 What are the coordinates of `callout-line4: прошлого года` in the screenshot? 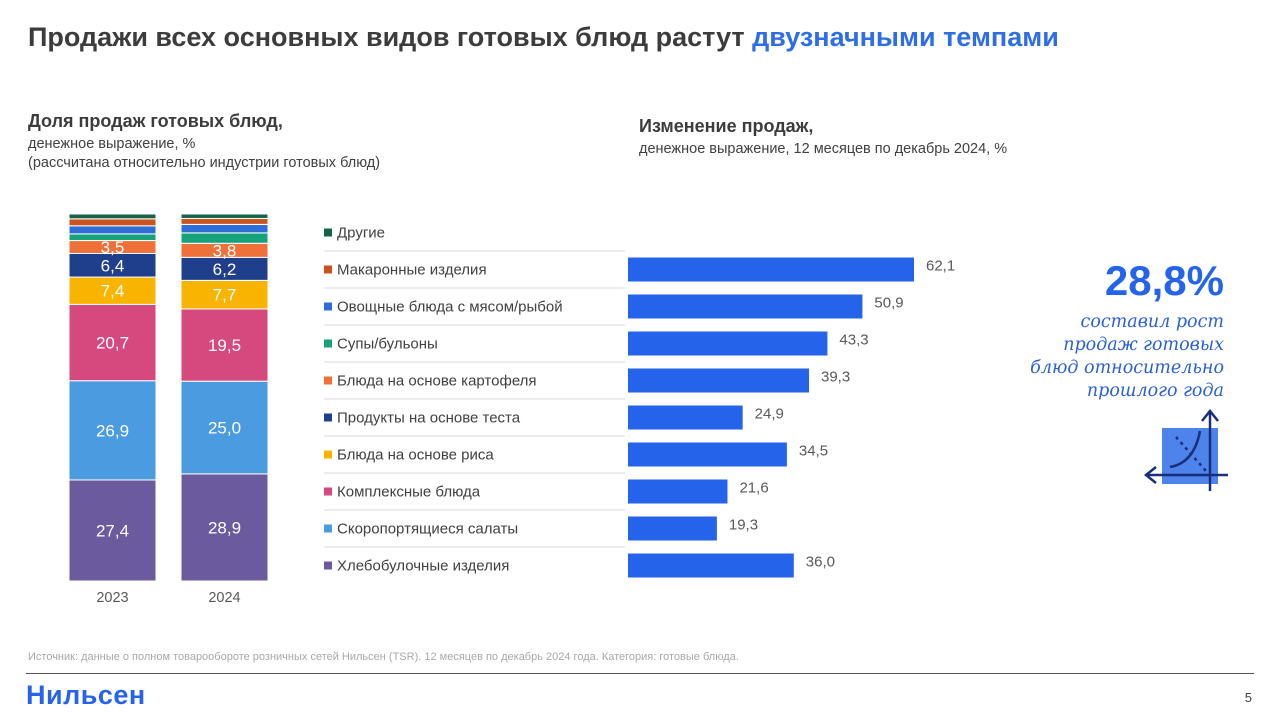 It's located at (1155, 391).